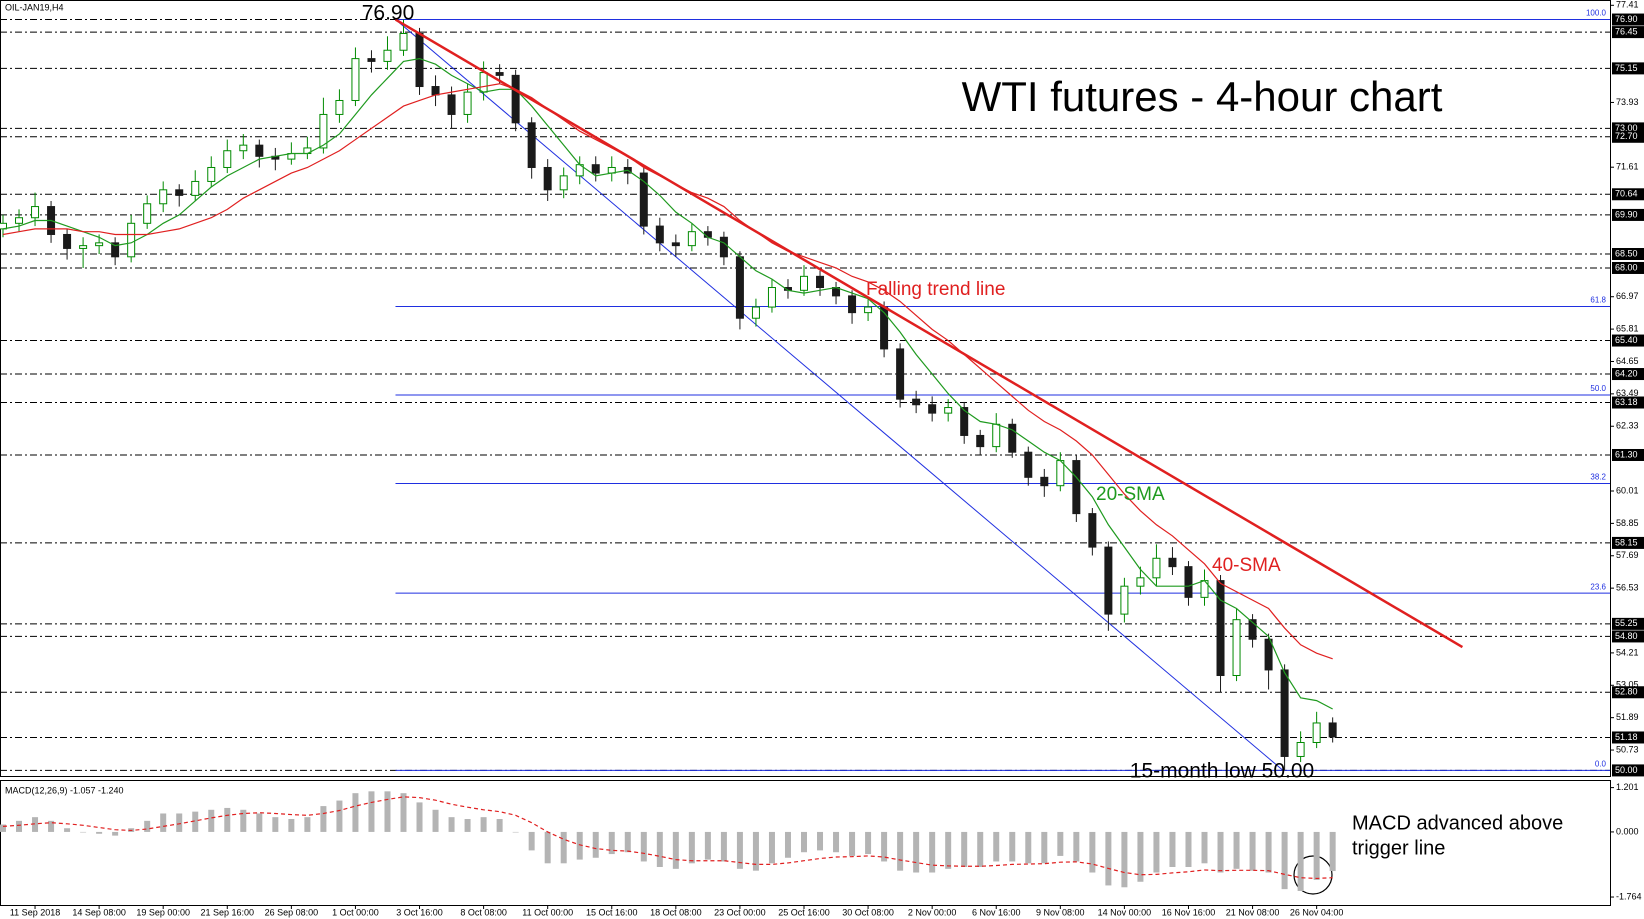 This screenshot has width=1644, height=919. I want to click on x-tick-label: 15 Oct 16:00, so click(612, 912).